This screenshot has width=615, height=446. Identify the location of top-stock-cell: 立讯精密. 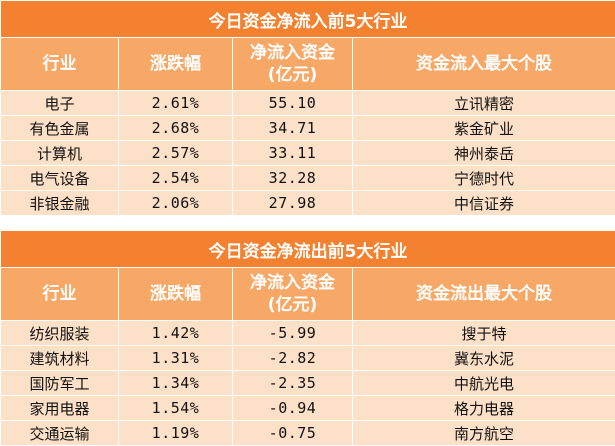
(484, 103).